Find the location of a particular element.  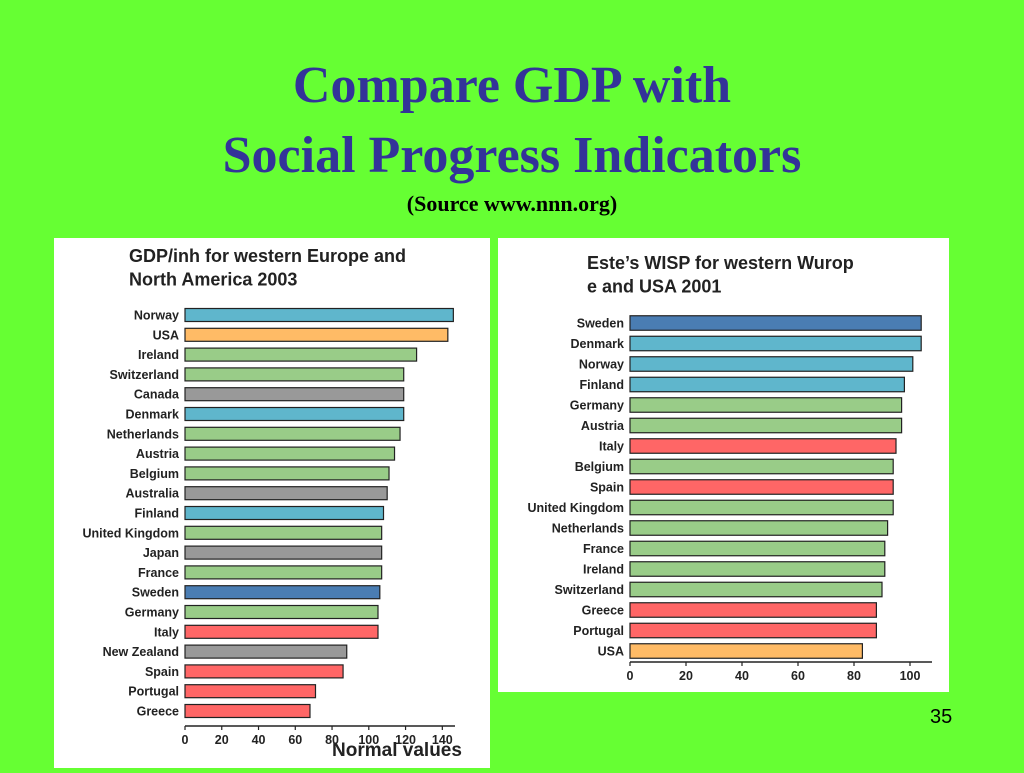

wisp-bar-italy is located at coordinates (763, 446).